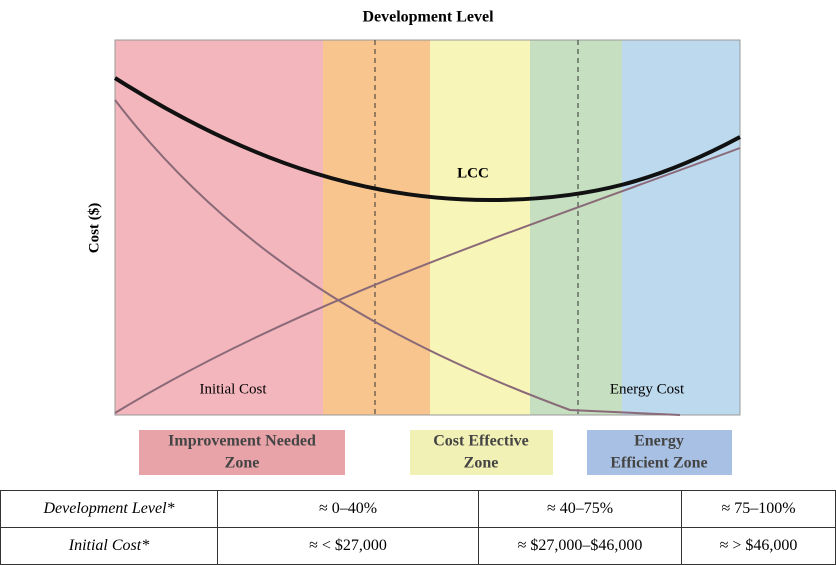 The height and width of the screenshot is (565, 836). Describe the element at coordinates (659, 441) in the screenshot. I see `zone-label: Energy` at that location.